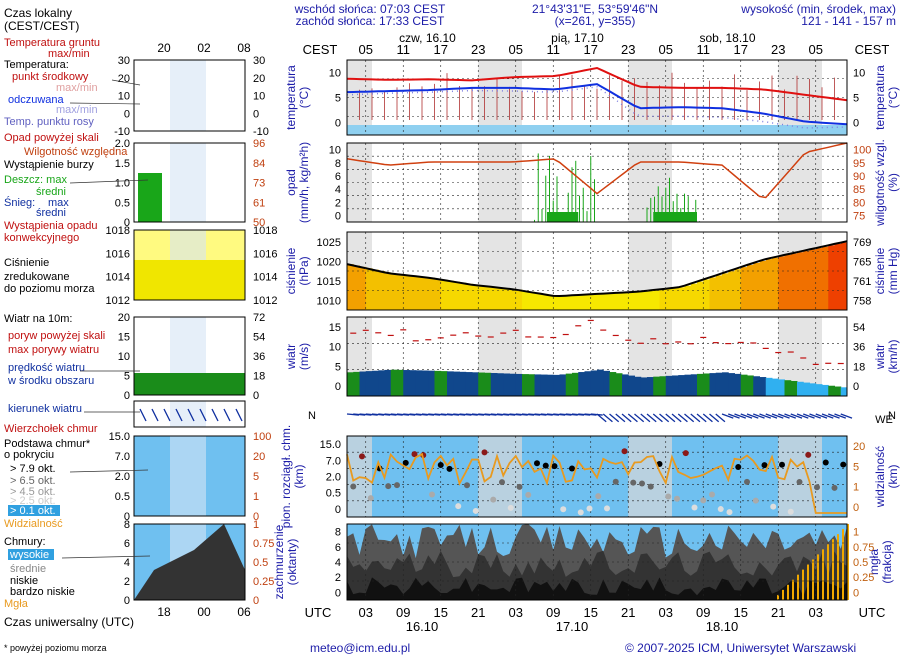  Describe the element at coordinates (516, 612) in the screenshot. I see `time-tick-bottom: 03` at that location.